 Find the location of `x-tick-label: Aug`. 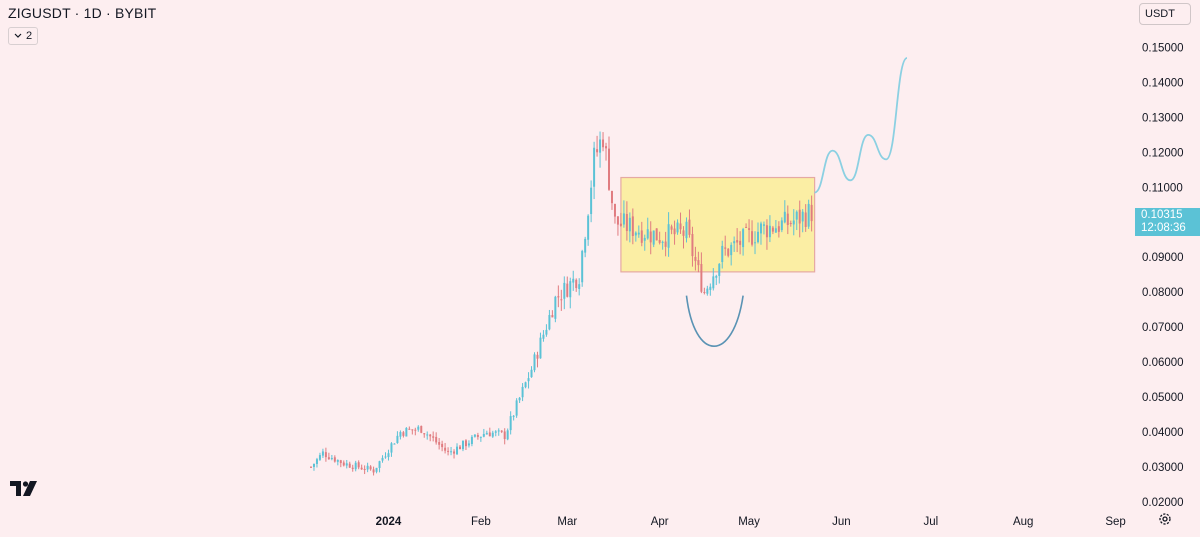

x-tick-label: Aug is located at coordinates (1023, 522).